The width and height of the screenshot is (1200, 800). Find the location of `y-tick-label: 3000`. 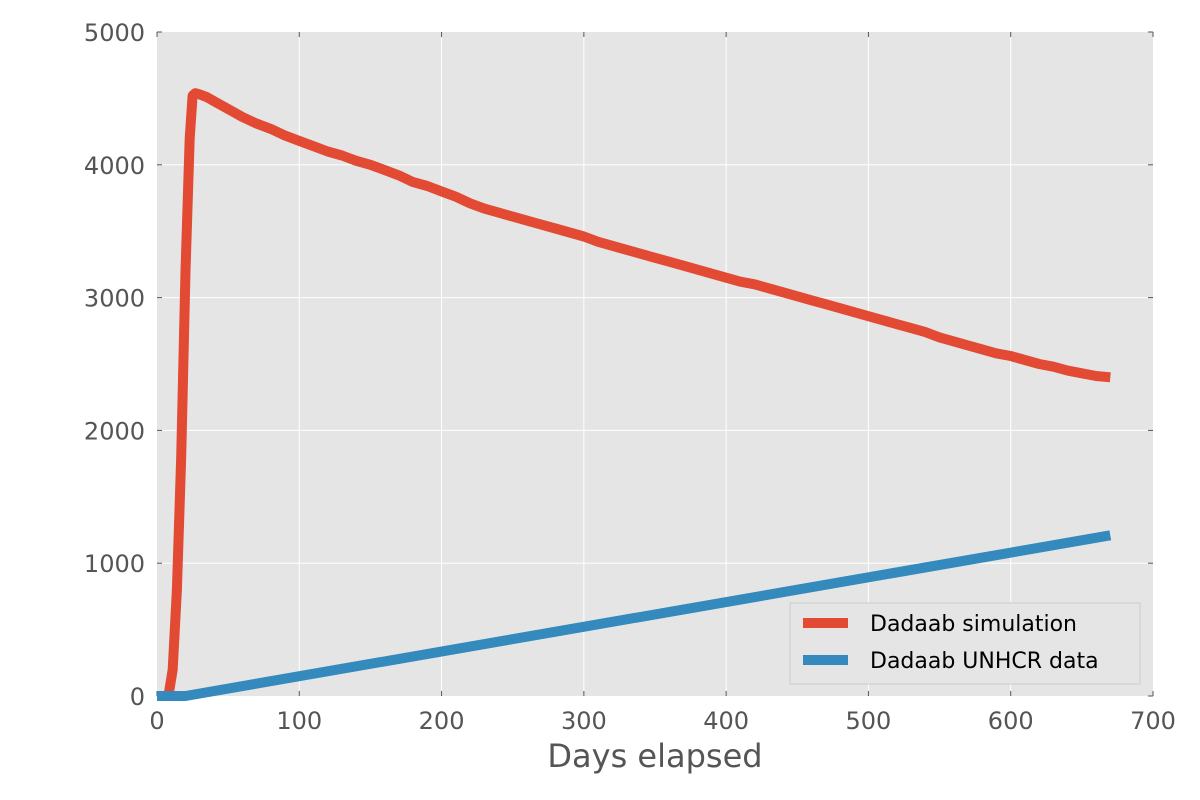

y-tick-label: 3000 is located at coordinates (114, 299).